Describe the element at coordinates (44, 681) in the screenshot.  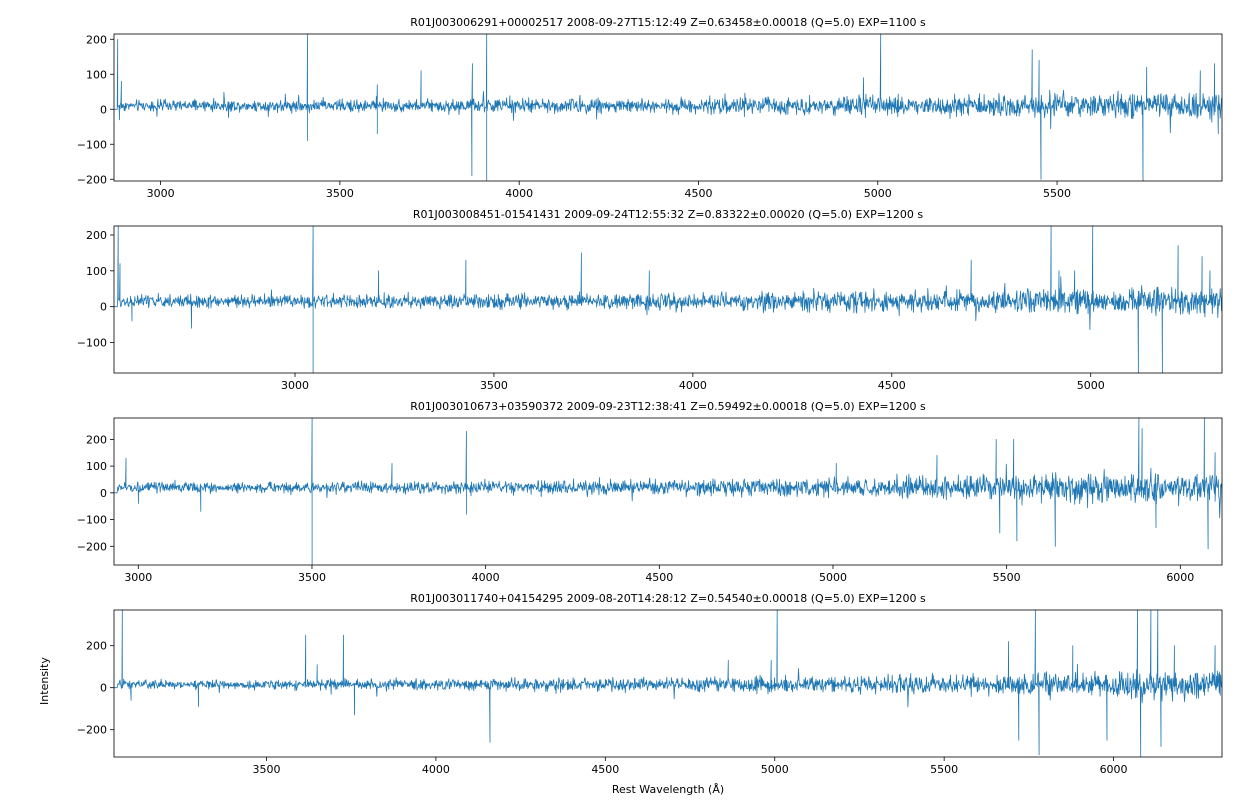
I see `y-axis-label: Intensity` at that location.